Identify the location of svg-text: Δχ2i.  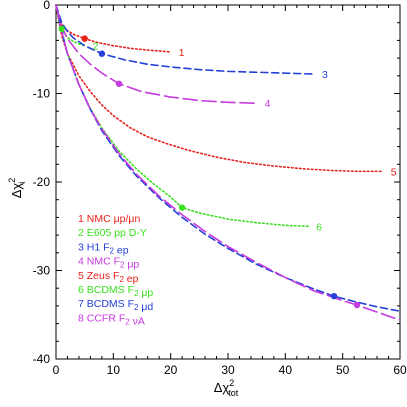
(17, 188).